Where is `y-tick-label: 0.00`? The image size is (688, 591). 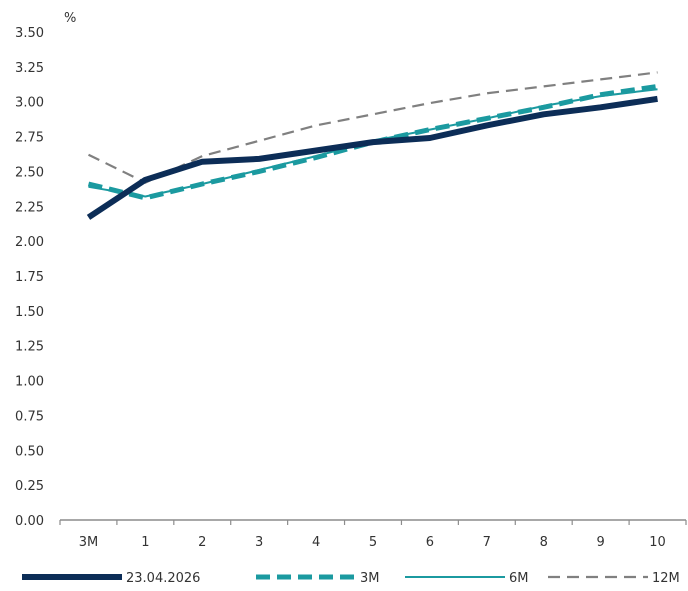
y-tick-label: 0.00 is located at coordinates (29, 521).